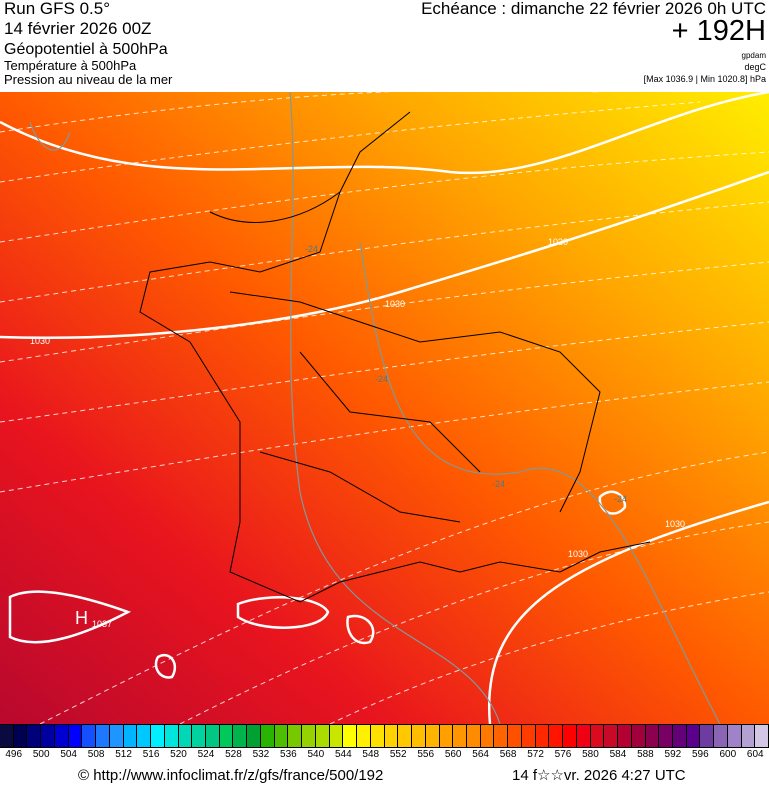 Image resolution: width=769 pixels, height=786 pixels. Describe the element at coordinates (563, 754) in the screenshot. I see `colorbar-label: 576` at that location.